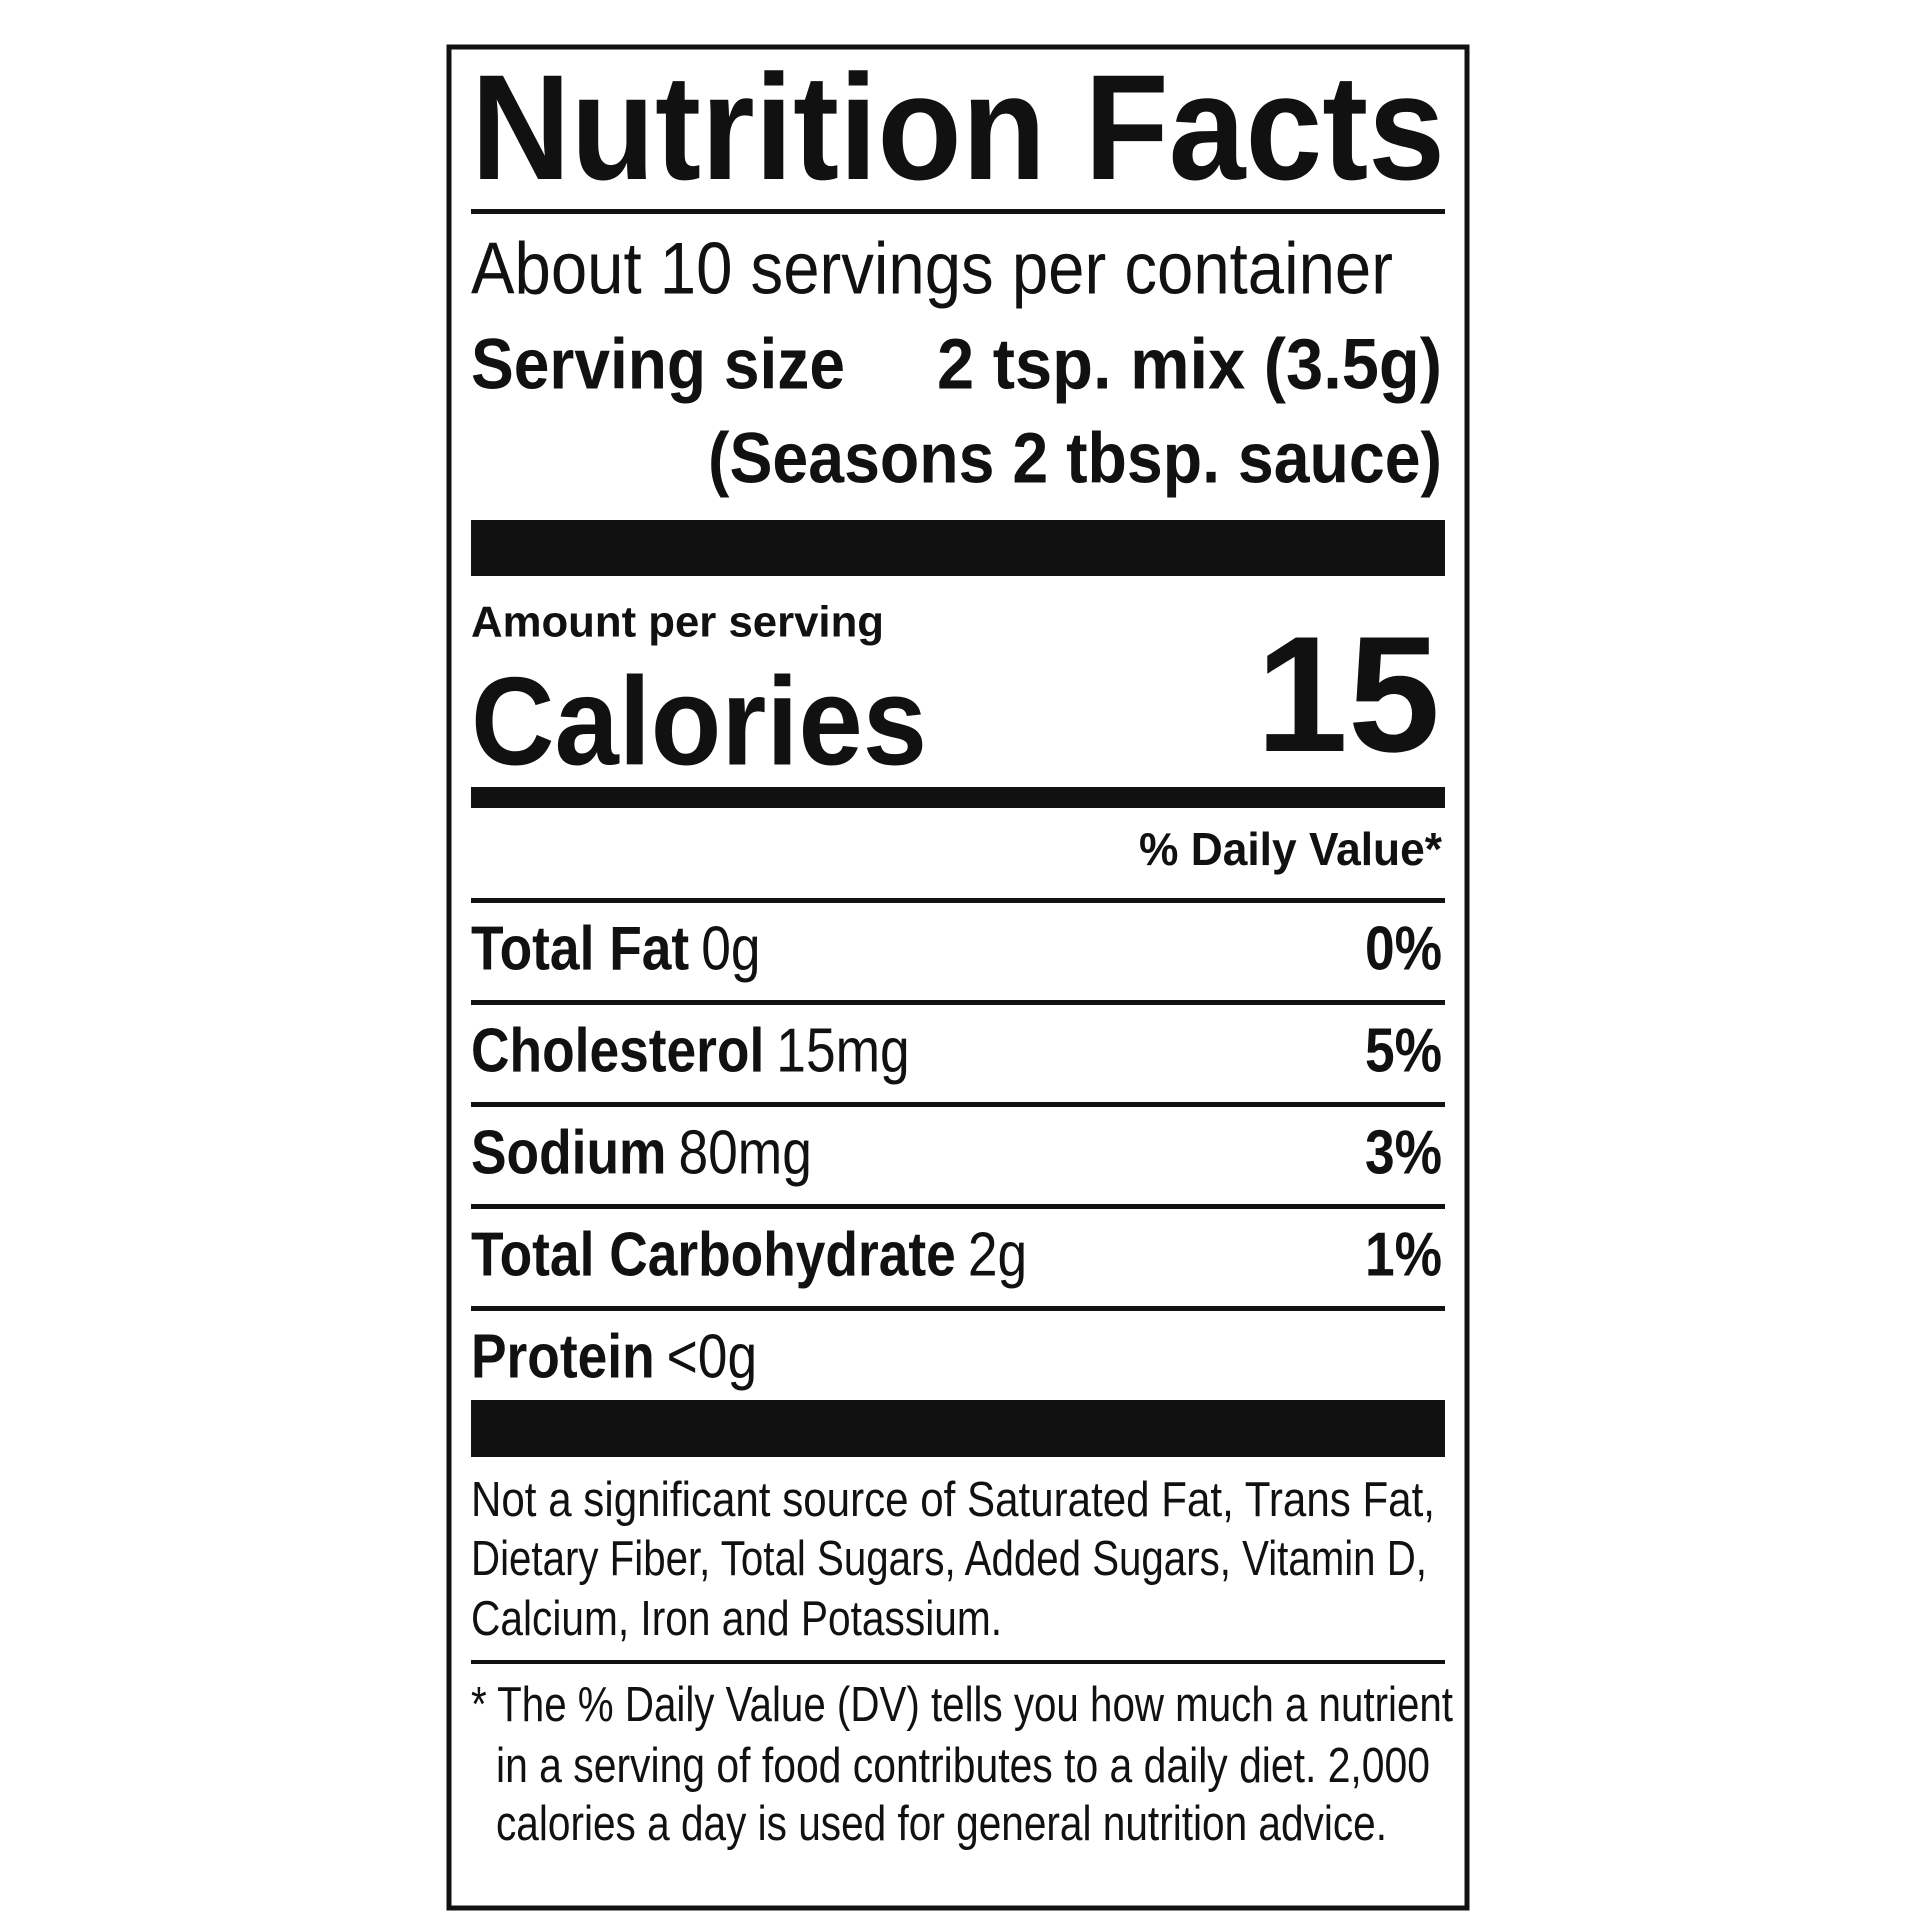 The image size is (1920, 1920). Describe the element at coordinates (713, 1255) in the screenshot. I see `nutrient-name: Total Carbohydrate` at that location.